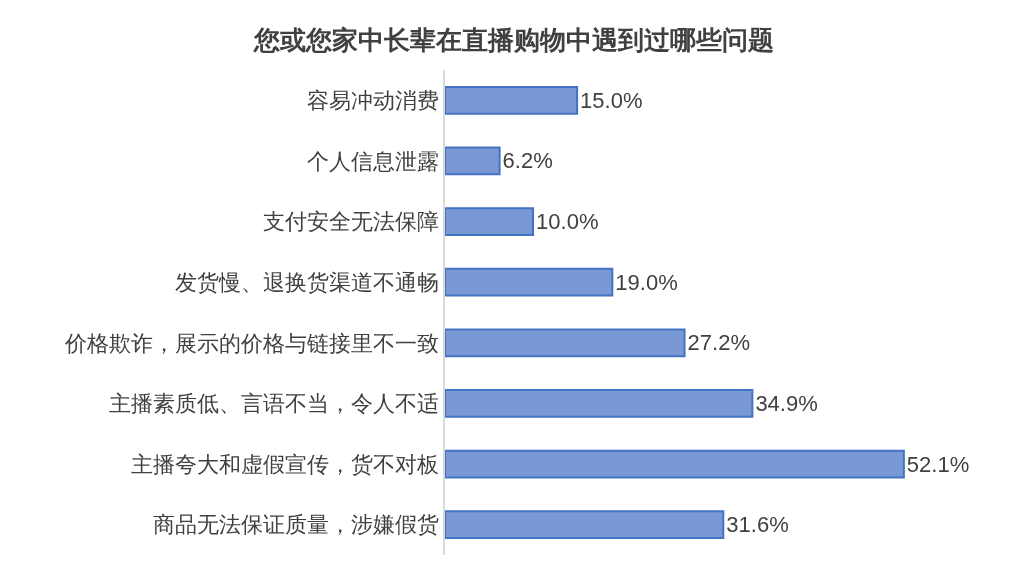 Image resolution: width=1028 pixels, height=588 pixels. I want to click on y-tick-label: 个人信息泄露, so click(372, 161).